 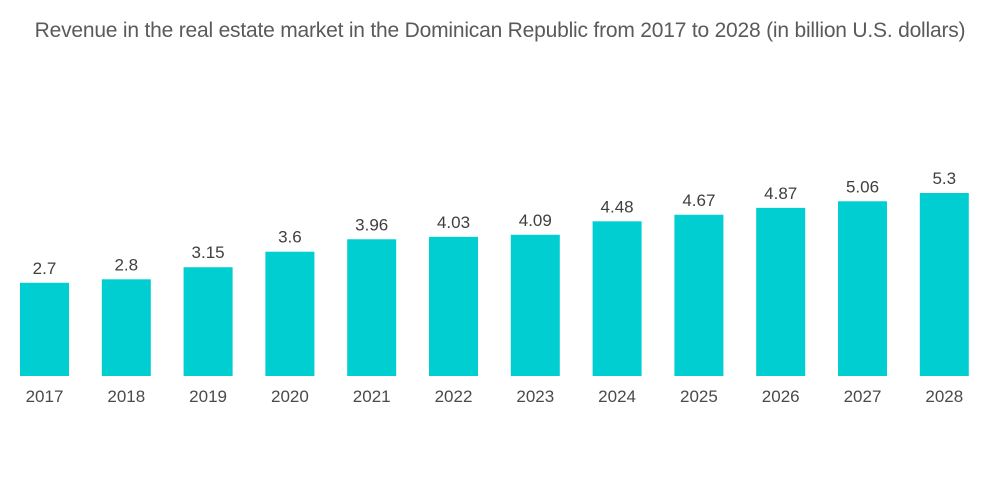 I want to click on x-tick-2027: 2027, so click(x=863, y=396).